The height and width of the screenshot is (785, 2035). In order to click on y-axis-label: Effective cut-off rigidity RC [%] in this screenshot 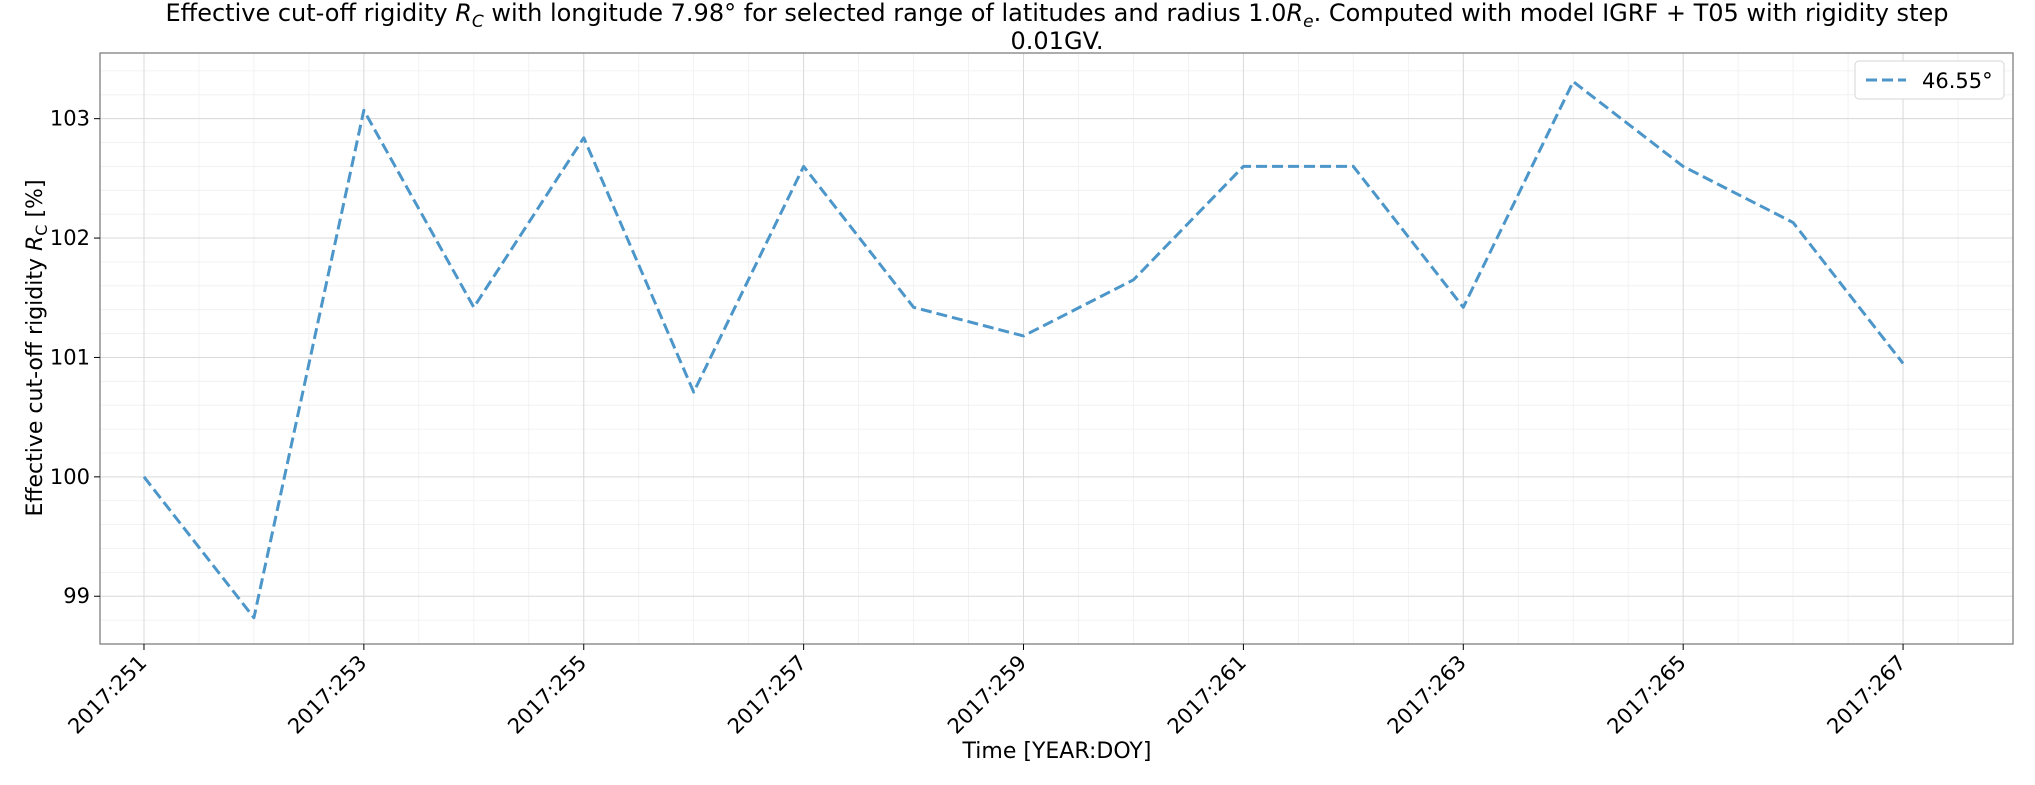, I will do `click(37, 347)`.